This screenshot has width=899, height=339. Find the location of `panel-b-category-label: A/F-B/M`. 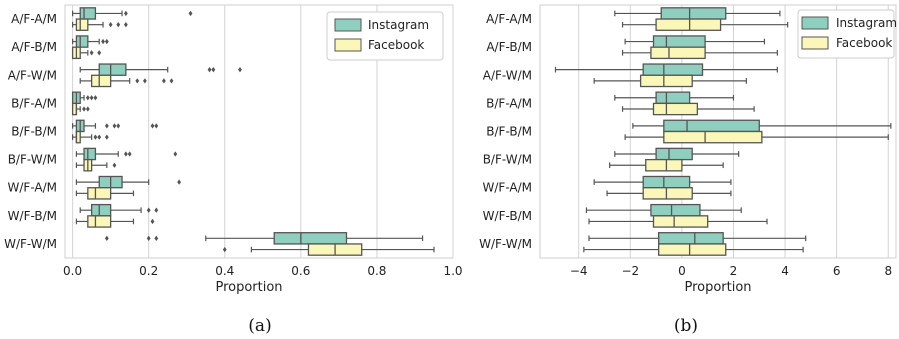

panel-b-category-label: A/F-B/M is located at coordinates (509, 47).